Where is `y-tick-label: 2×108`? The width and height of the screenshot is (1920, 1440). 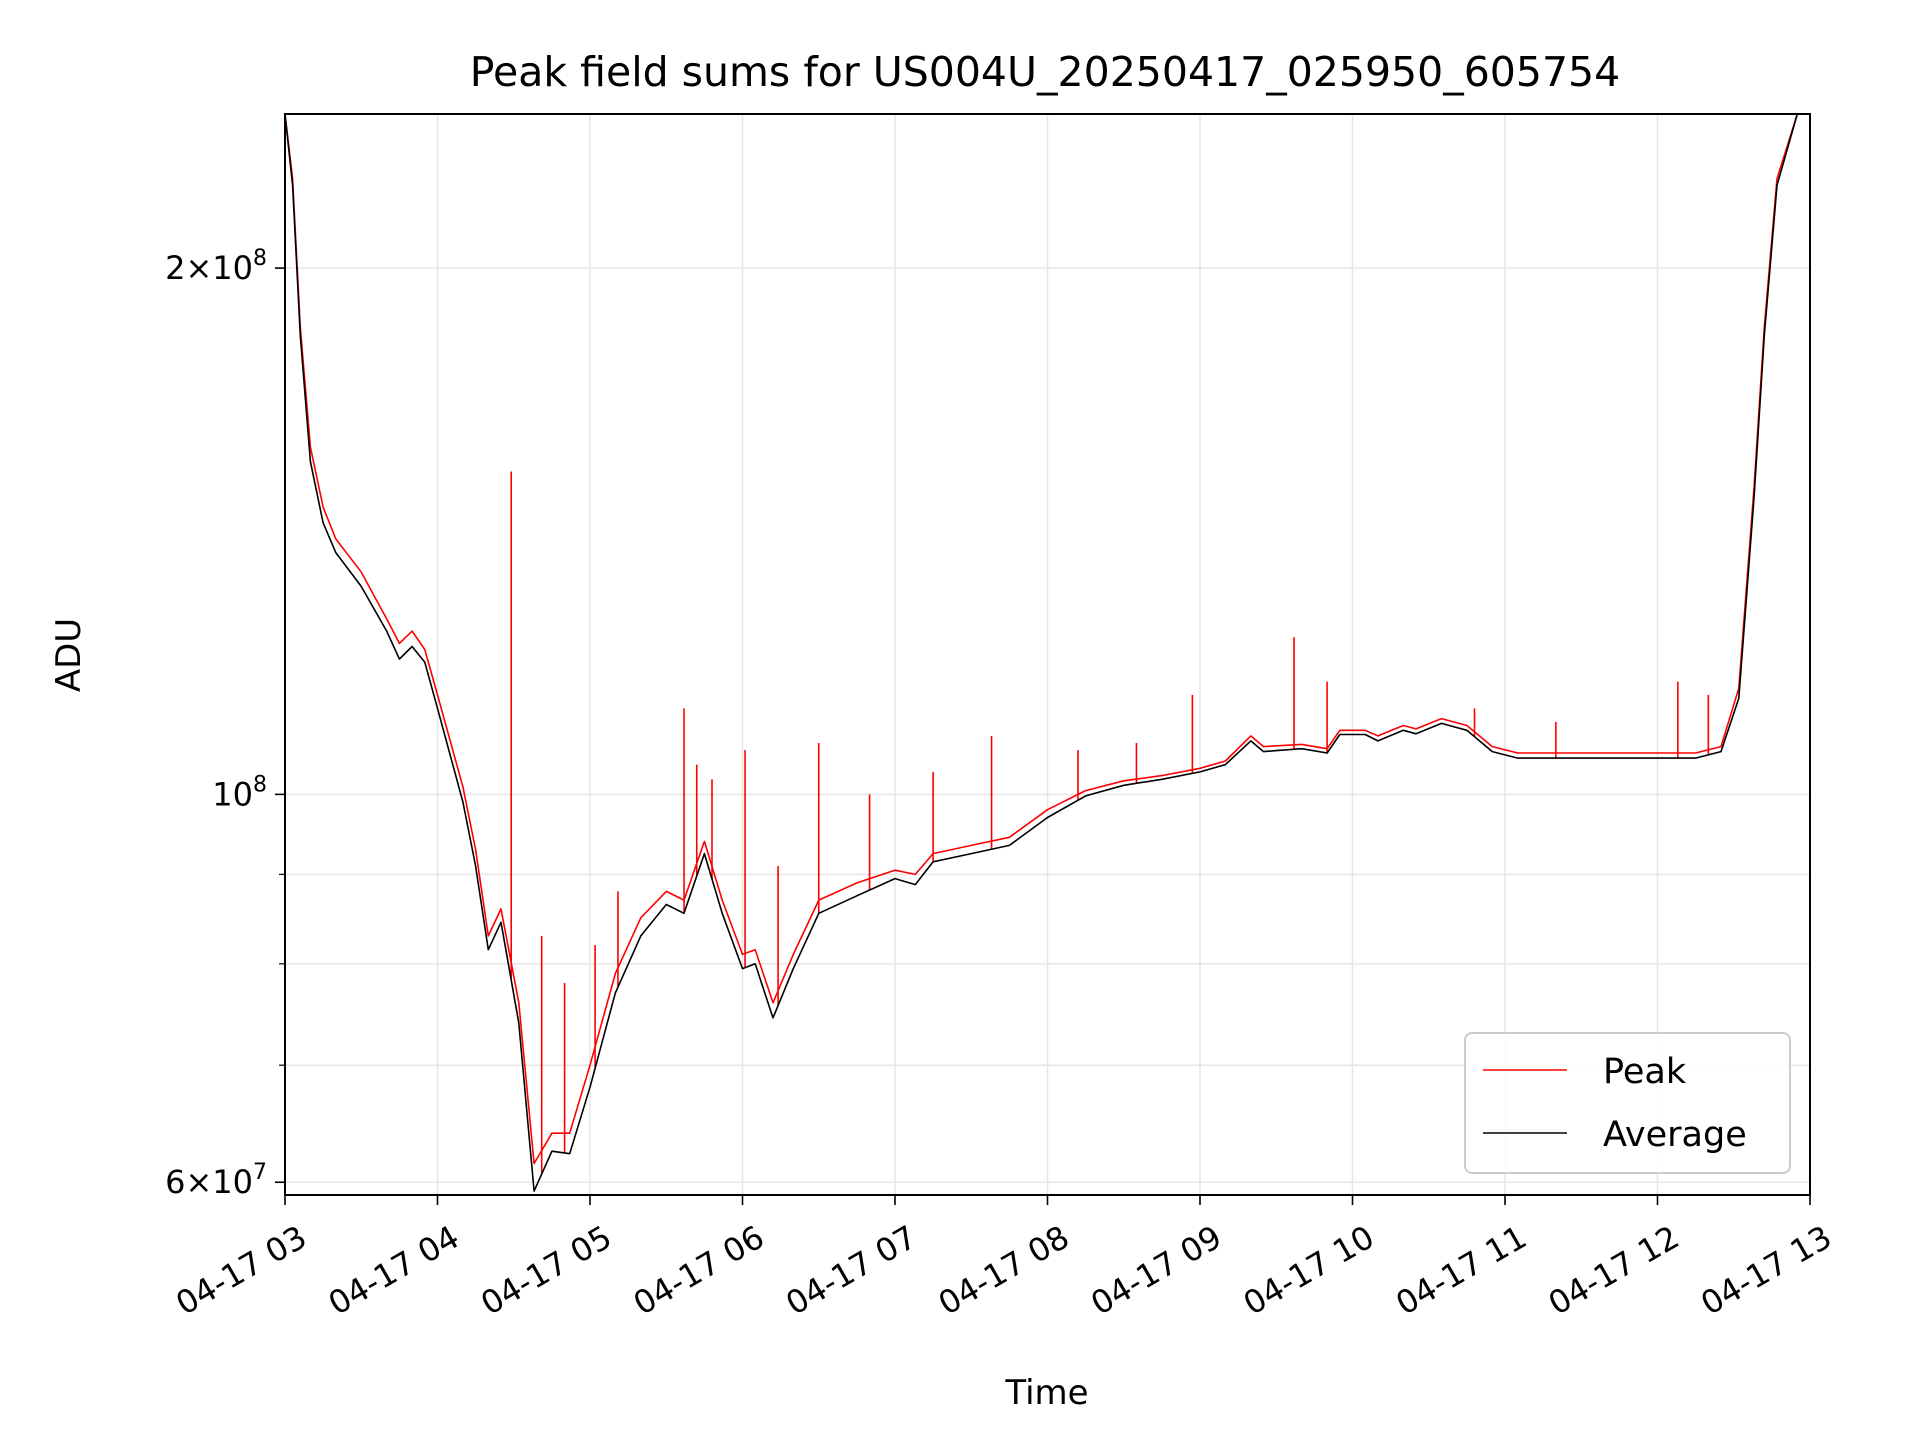
y-tick-label: 2×108 is located at coordinates (216, 266).